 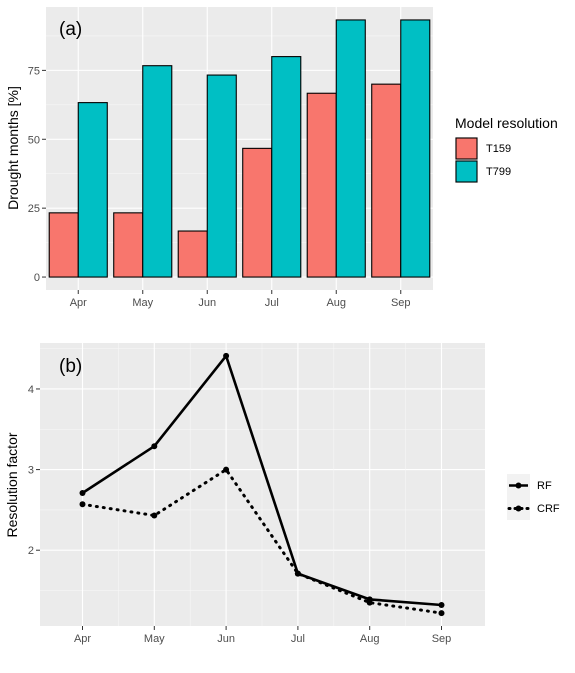 I want to click on bar-t159-apr, so click(x=63, y=245).